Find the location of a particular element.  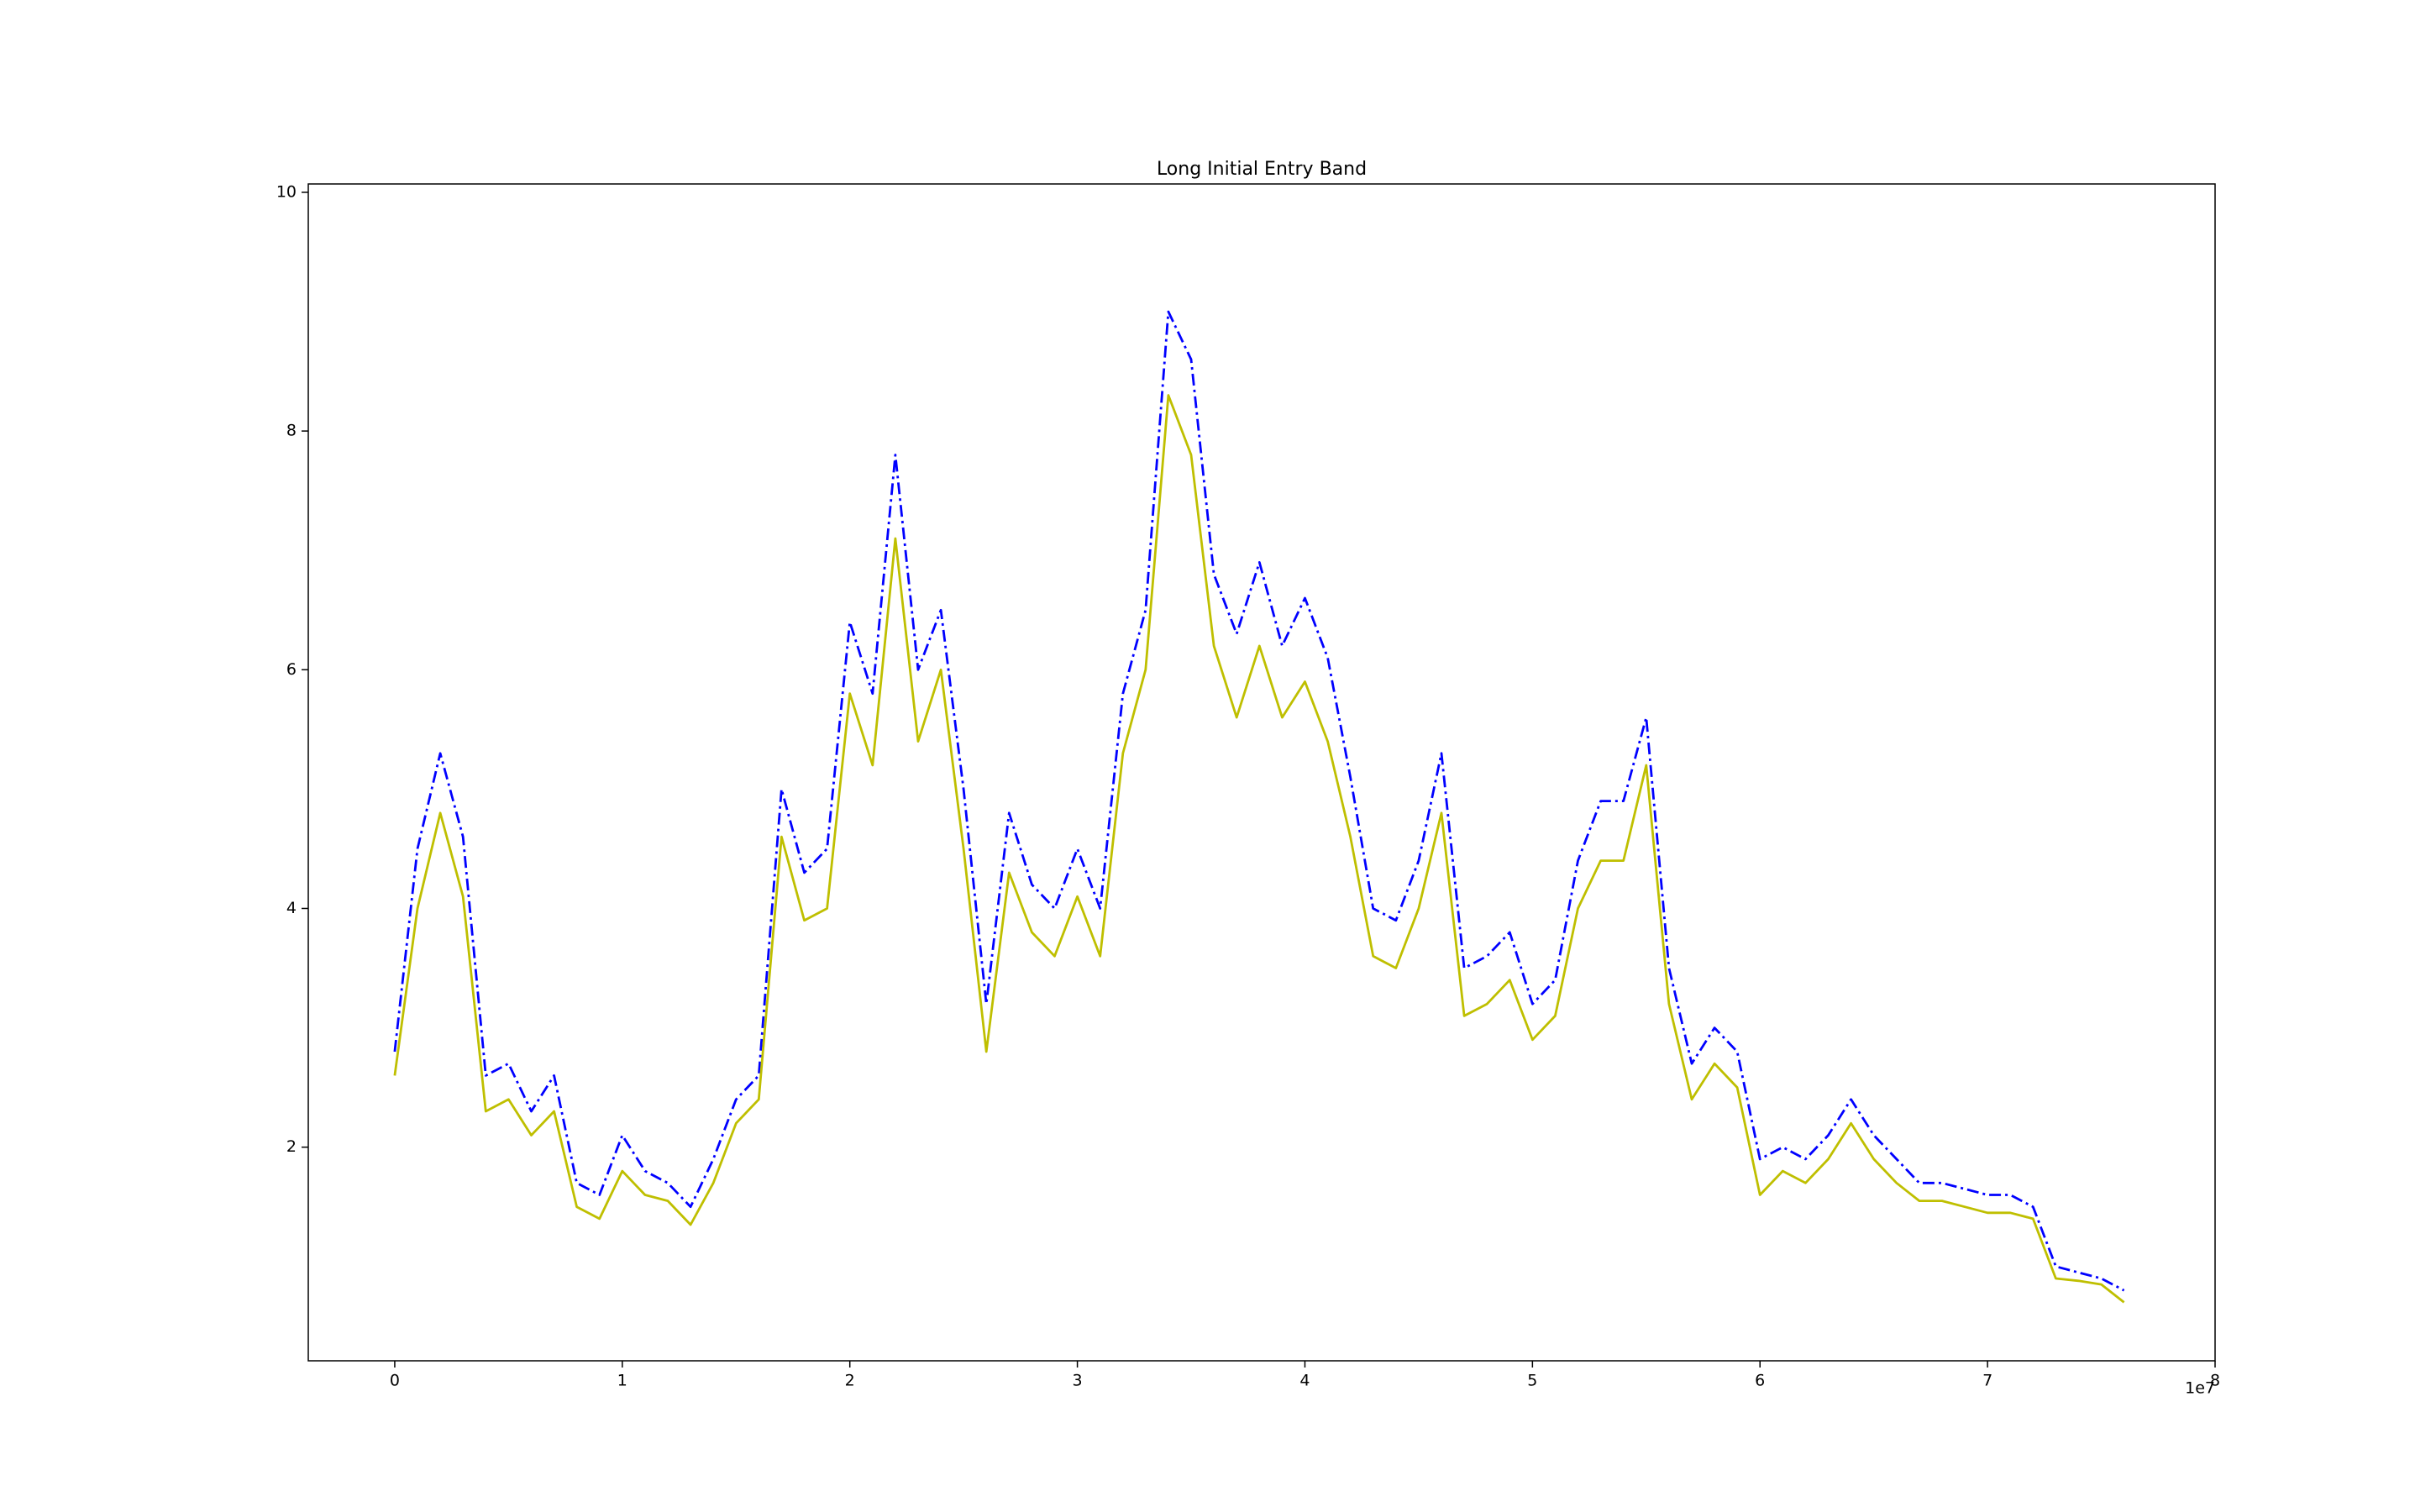

x-tick-label: 4 is located at coordinates (1304, 1381).